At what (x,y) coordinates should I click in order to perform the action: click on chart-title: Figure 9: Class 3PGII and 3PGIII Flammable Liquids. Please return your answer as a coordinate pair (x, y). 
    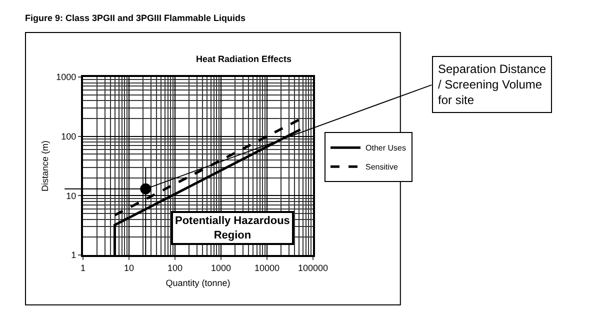
    Looking at the image, I should click on (135, 18).